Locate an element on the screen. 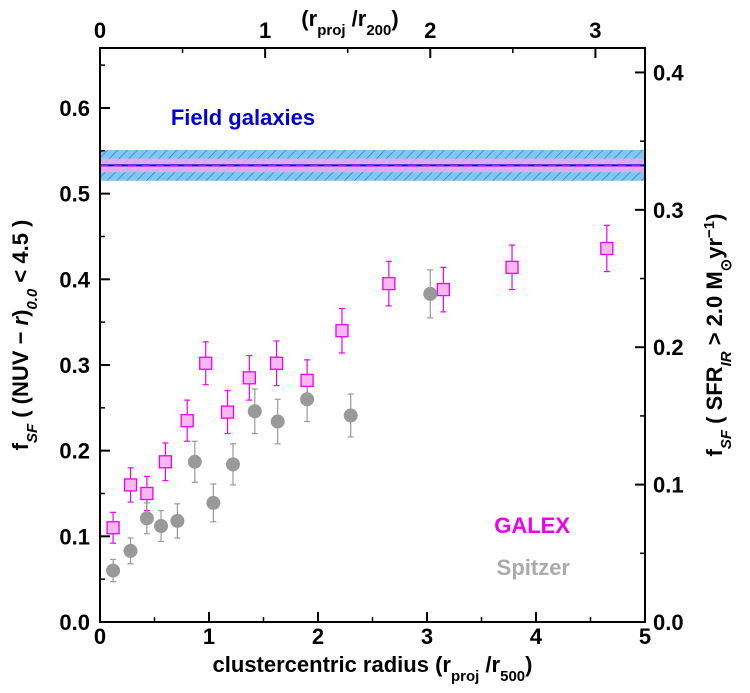 Image resolution: width=750 pixels, height=693 pixels. y-axis-title: fSF ( (NUV − r)0.0 < 4.5 ) is located at coordinates (24, 335).